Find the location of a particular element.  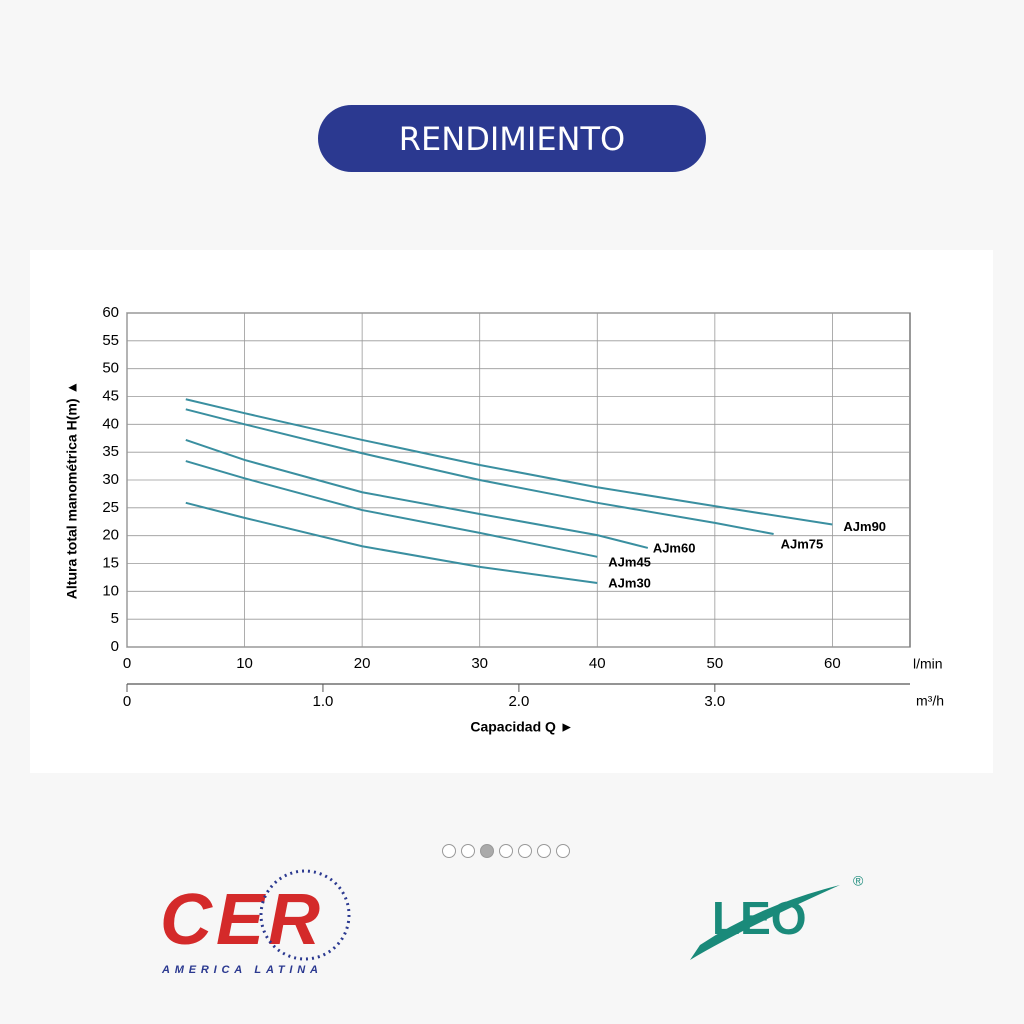

pagination is located at coordinates (506, 851).